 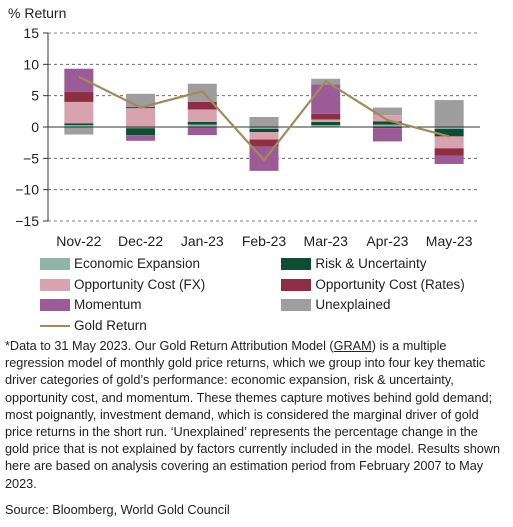 What do you see at coordinates (108, 305) in the screenshot?
I see `legend-label: Momentum` at bounding box center [108, 305].